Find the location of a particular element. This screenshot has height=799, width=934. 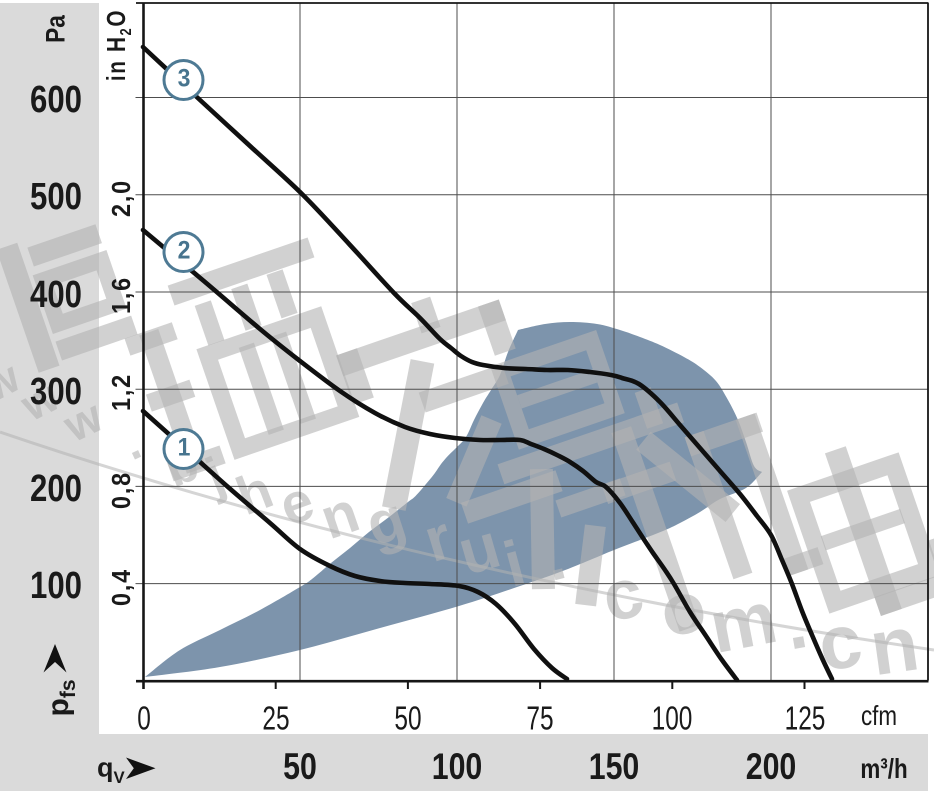

svg-text: o is located at coordinates (683, 609).